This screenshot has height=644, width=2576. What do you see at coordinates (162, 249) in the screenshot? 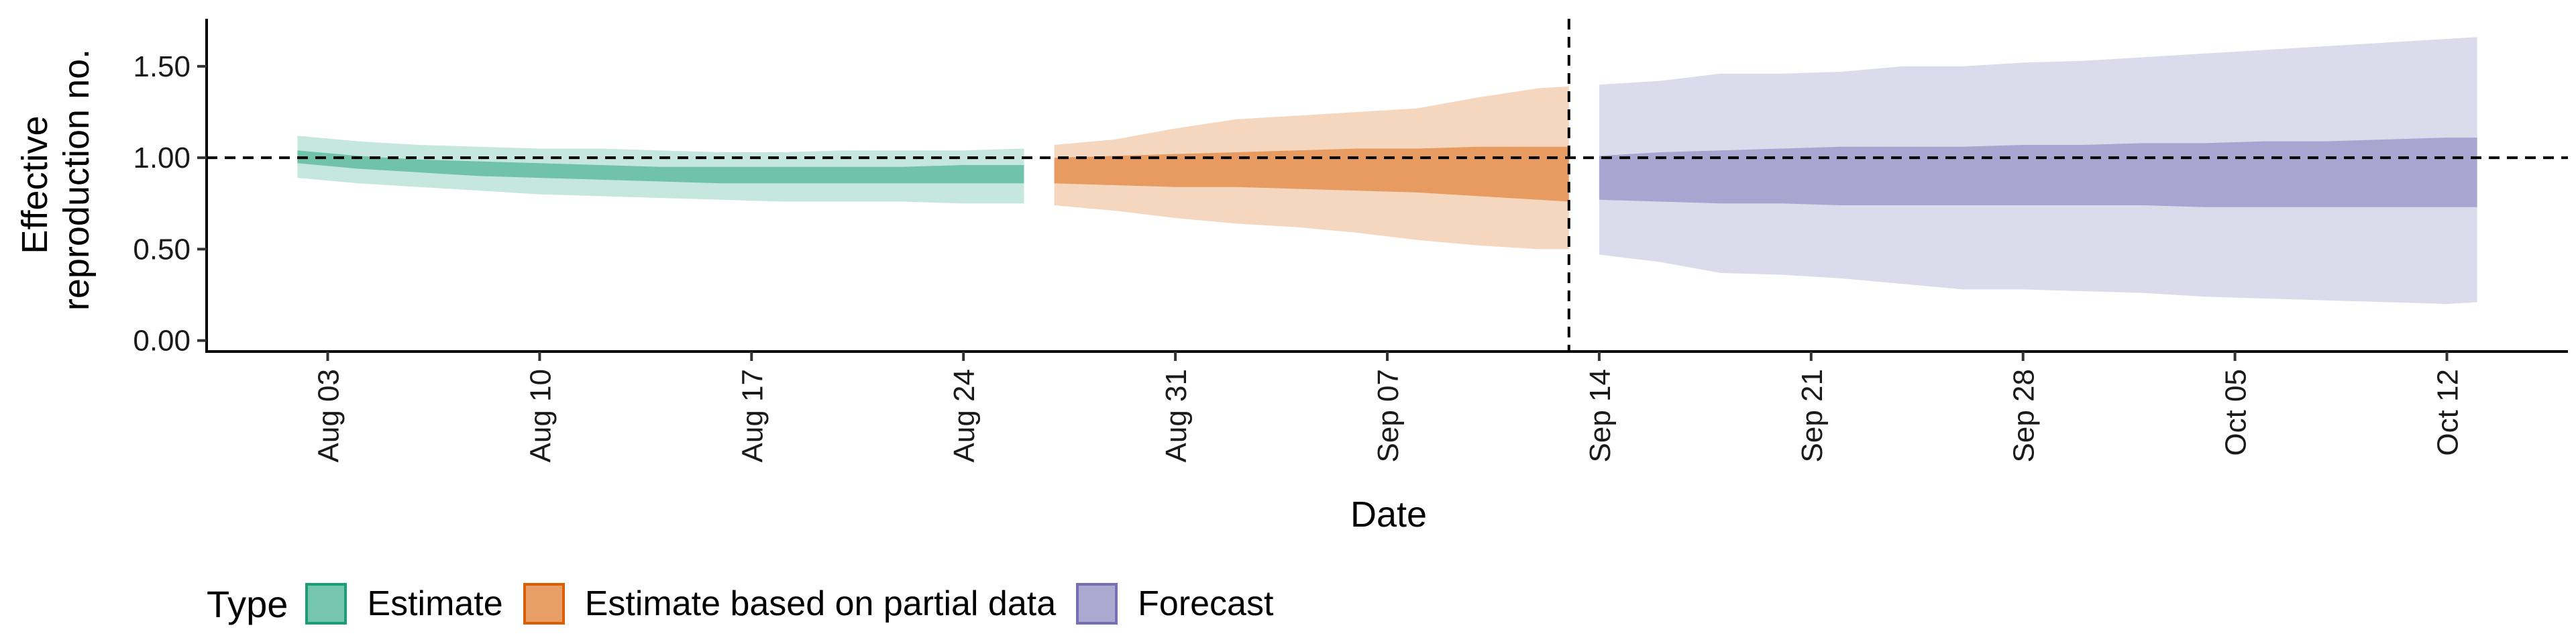
I see `y-tick-label: 0.50` at bounding box center [162, 249].